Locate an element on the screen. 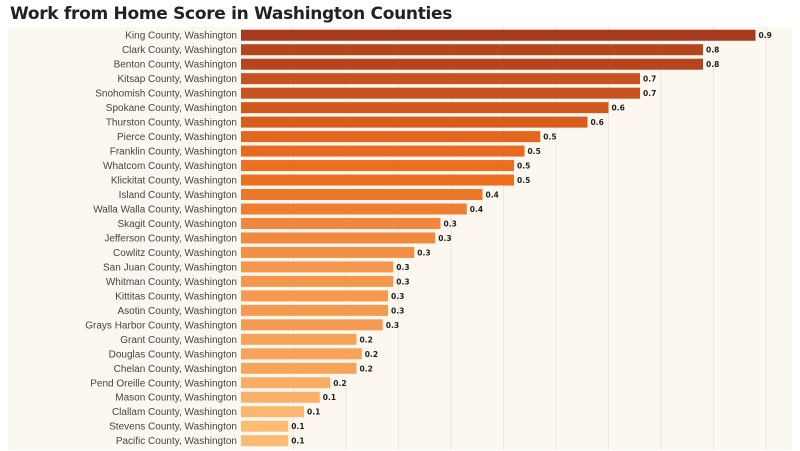 This screenshot has height=451, width=800. category-label: Chelan County, Washington is located at coordinates (175, 369).